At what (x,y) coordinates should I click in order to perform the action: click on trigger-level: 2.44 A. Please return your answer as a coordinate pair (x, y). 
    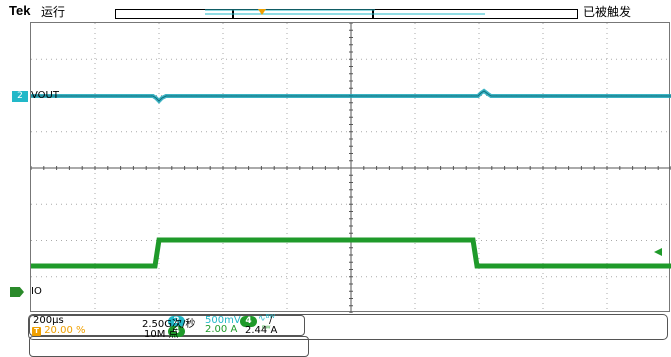
    Looking at the image, I should click on (261, 330).